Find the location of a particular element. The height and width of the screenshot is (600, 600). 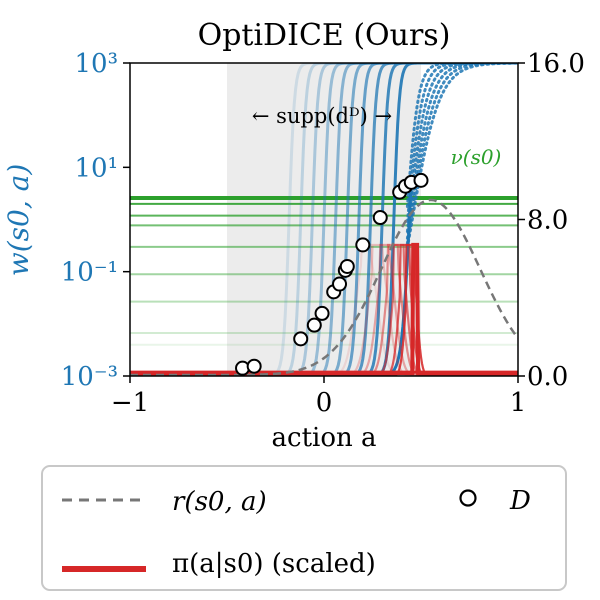

chart-title: OptiDICE (Ours) is located at coordinates (324, 35).